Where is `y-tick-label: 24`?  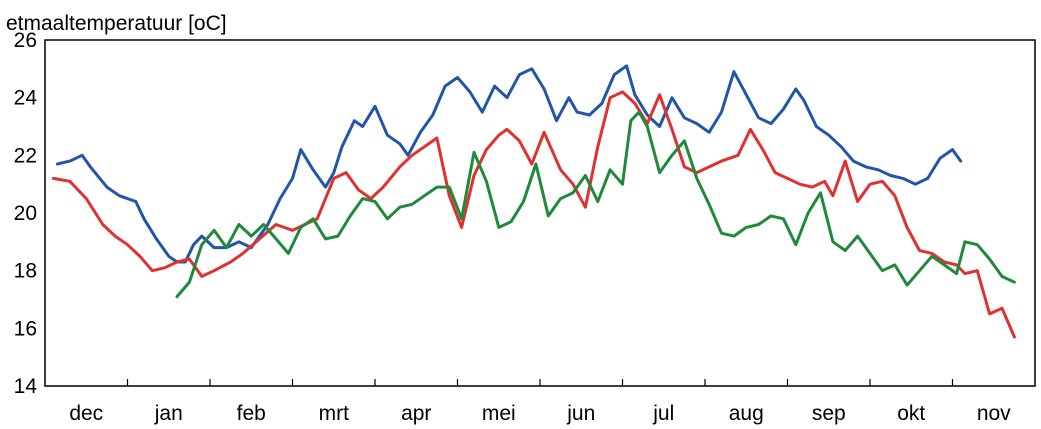
y-tick-label: 24 is located at coordinates (26, 98).